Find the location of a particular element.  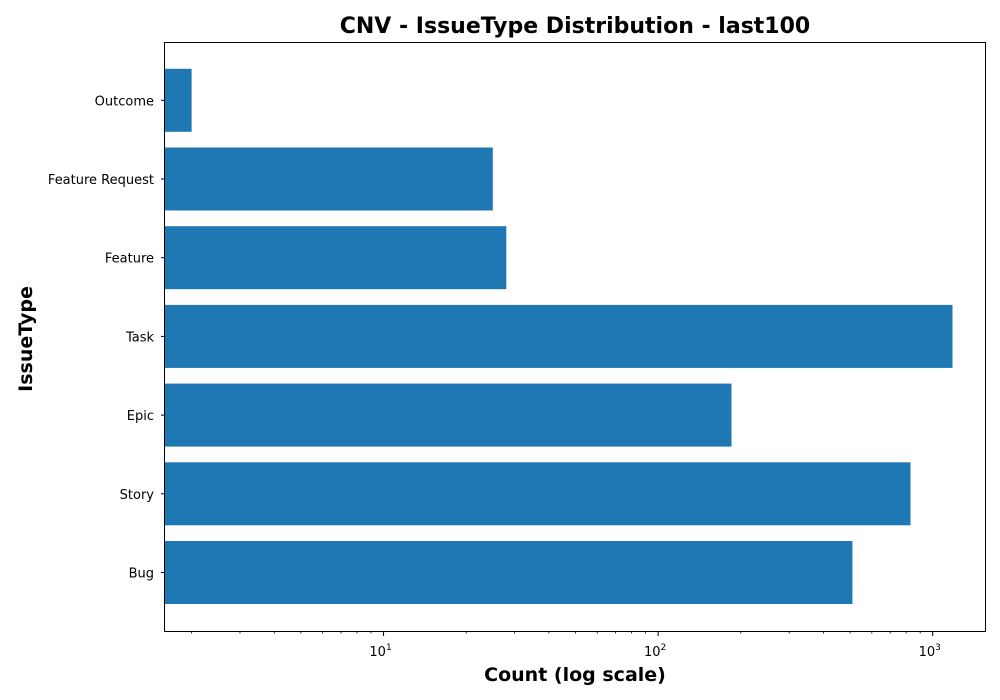

y-tick-label: Epic is located at coordinates (140, 416).